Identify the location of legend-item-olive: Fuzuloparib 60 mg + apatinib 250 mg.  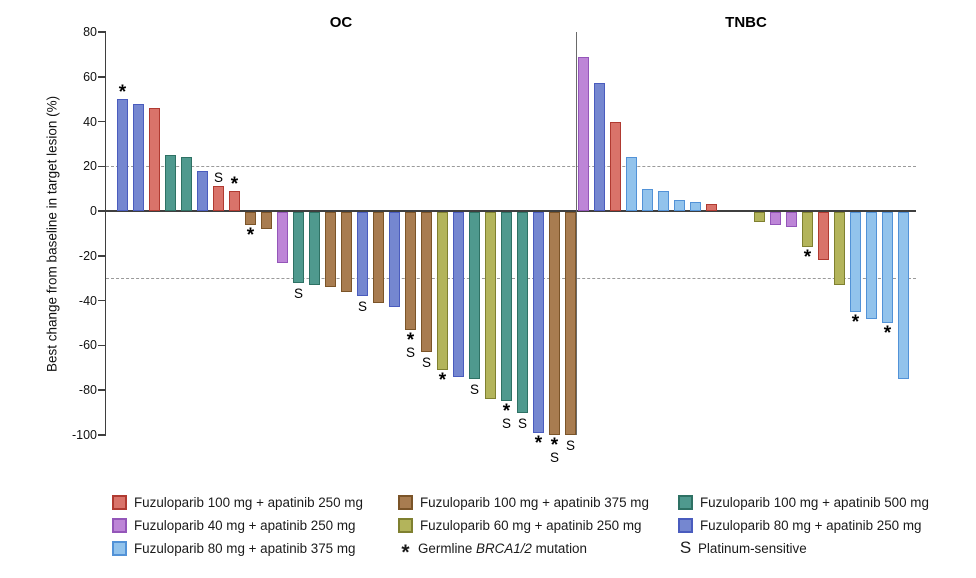
(519, 525).